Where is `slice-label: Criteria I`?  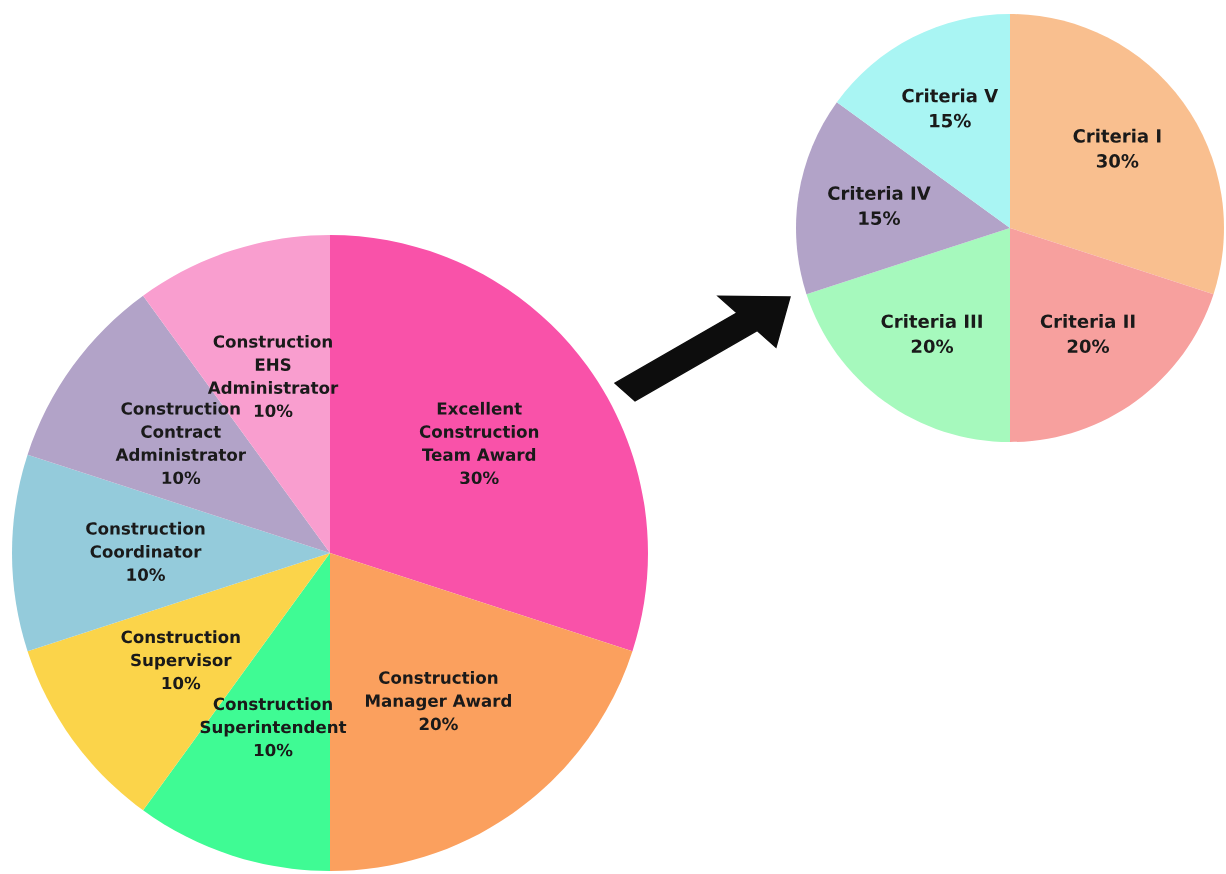
slice-label: Criteria I is located at coordinates (1117, 135).